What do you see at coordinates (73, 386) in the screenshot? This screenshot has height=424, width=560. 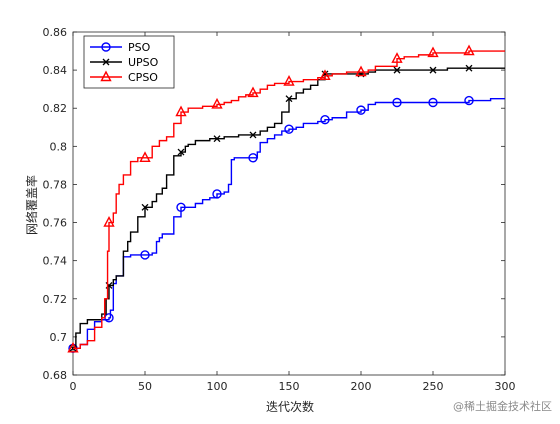 I see `x-tick-label: 0` at bounding box center [73, 386].